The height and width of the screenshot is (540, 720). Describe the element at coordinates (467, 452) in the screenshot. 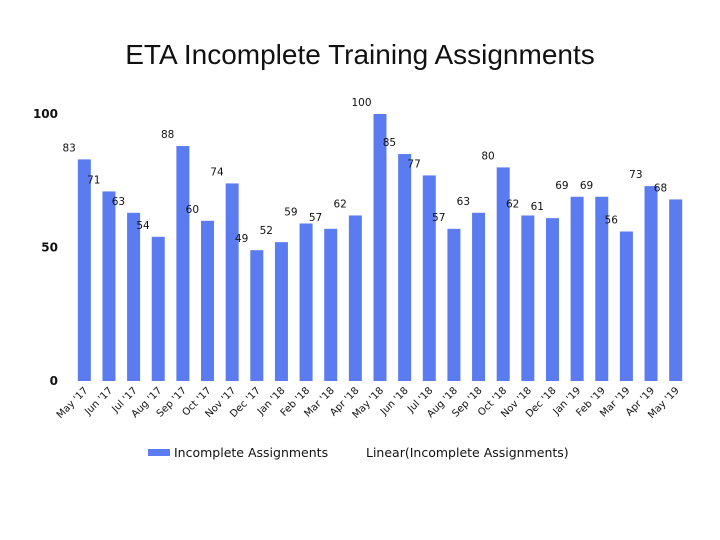

I see `legend-label-linear-trendline: Linear(Incomplete Assignments)` at that location.